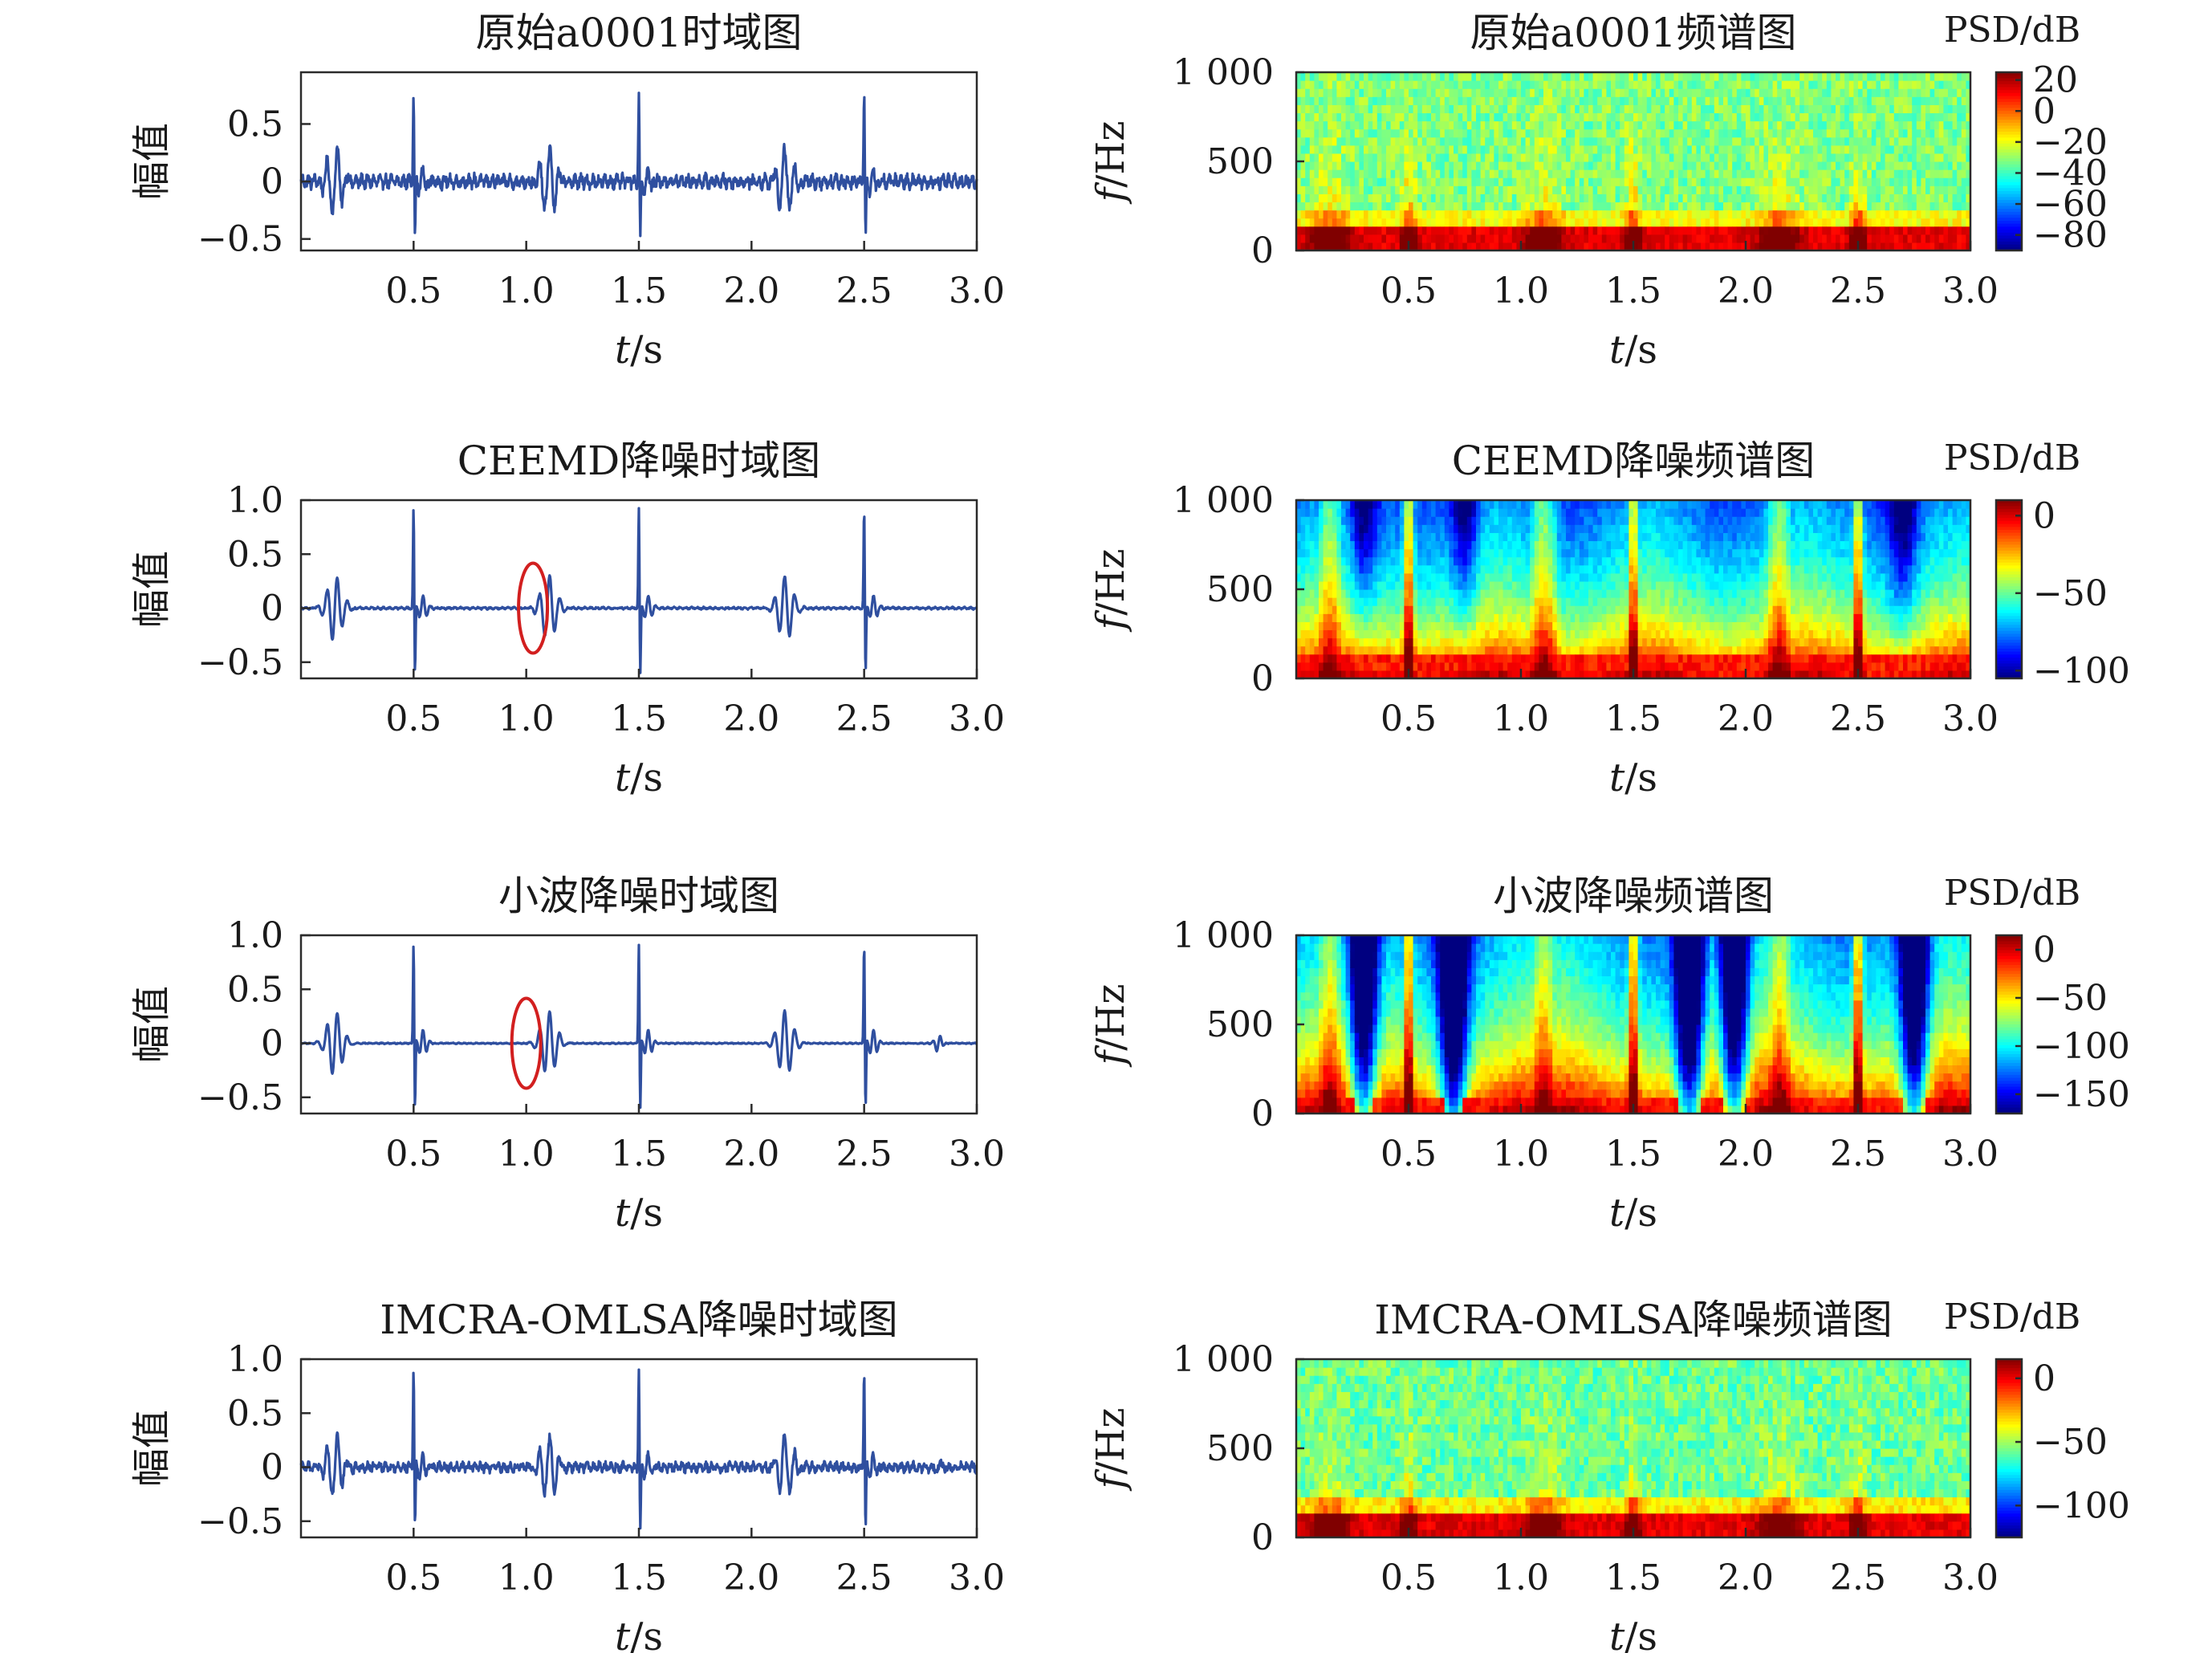  What do you see at coordinates (1858, 291) in the screenshot?
I see `x-tick-label: 2.5` at bounding box center [1858, 291].